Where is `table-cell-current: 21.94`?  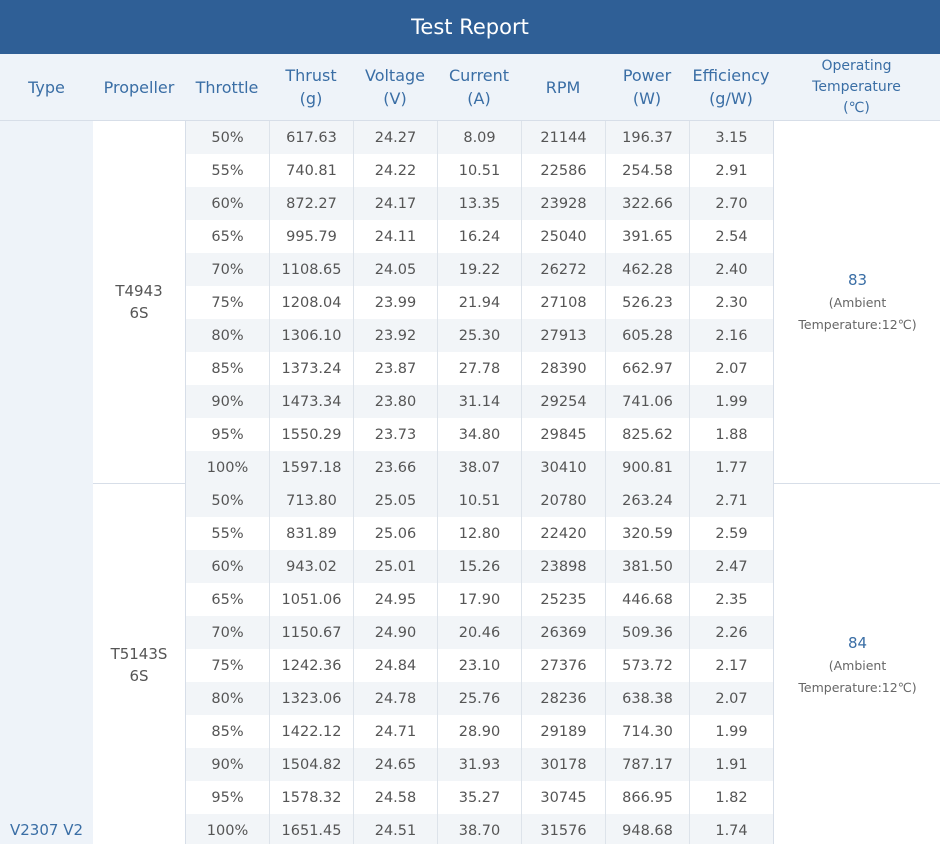 table-cell-current: 21.94 is located at coordinates (479, 302).